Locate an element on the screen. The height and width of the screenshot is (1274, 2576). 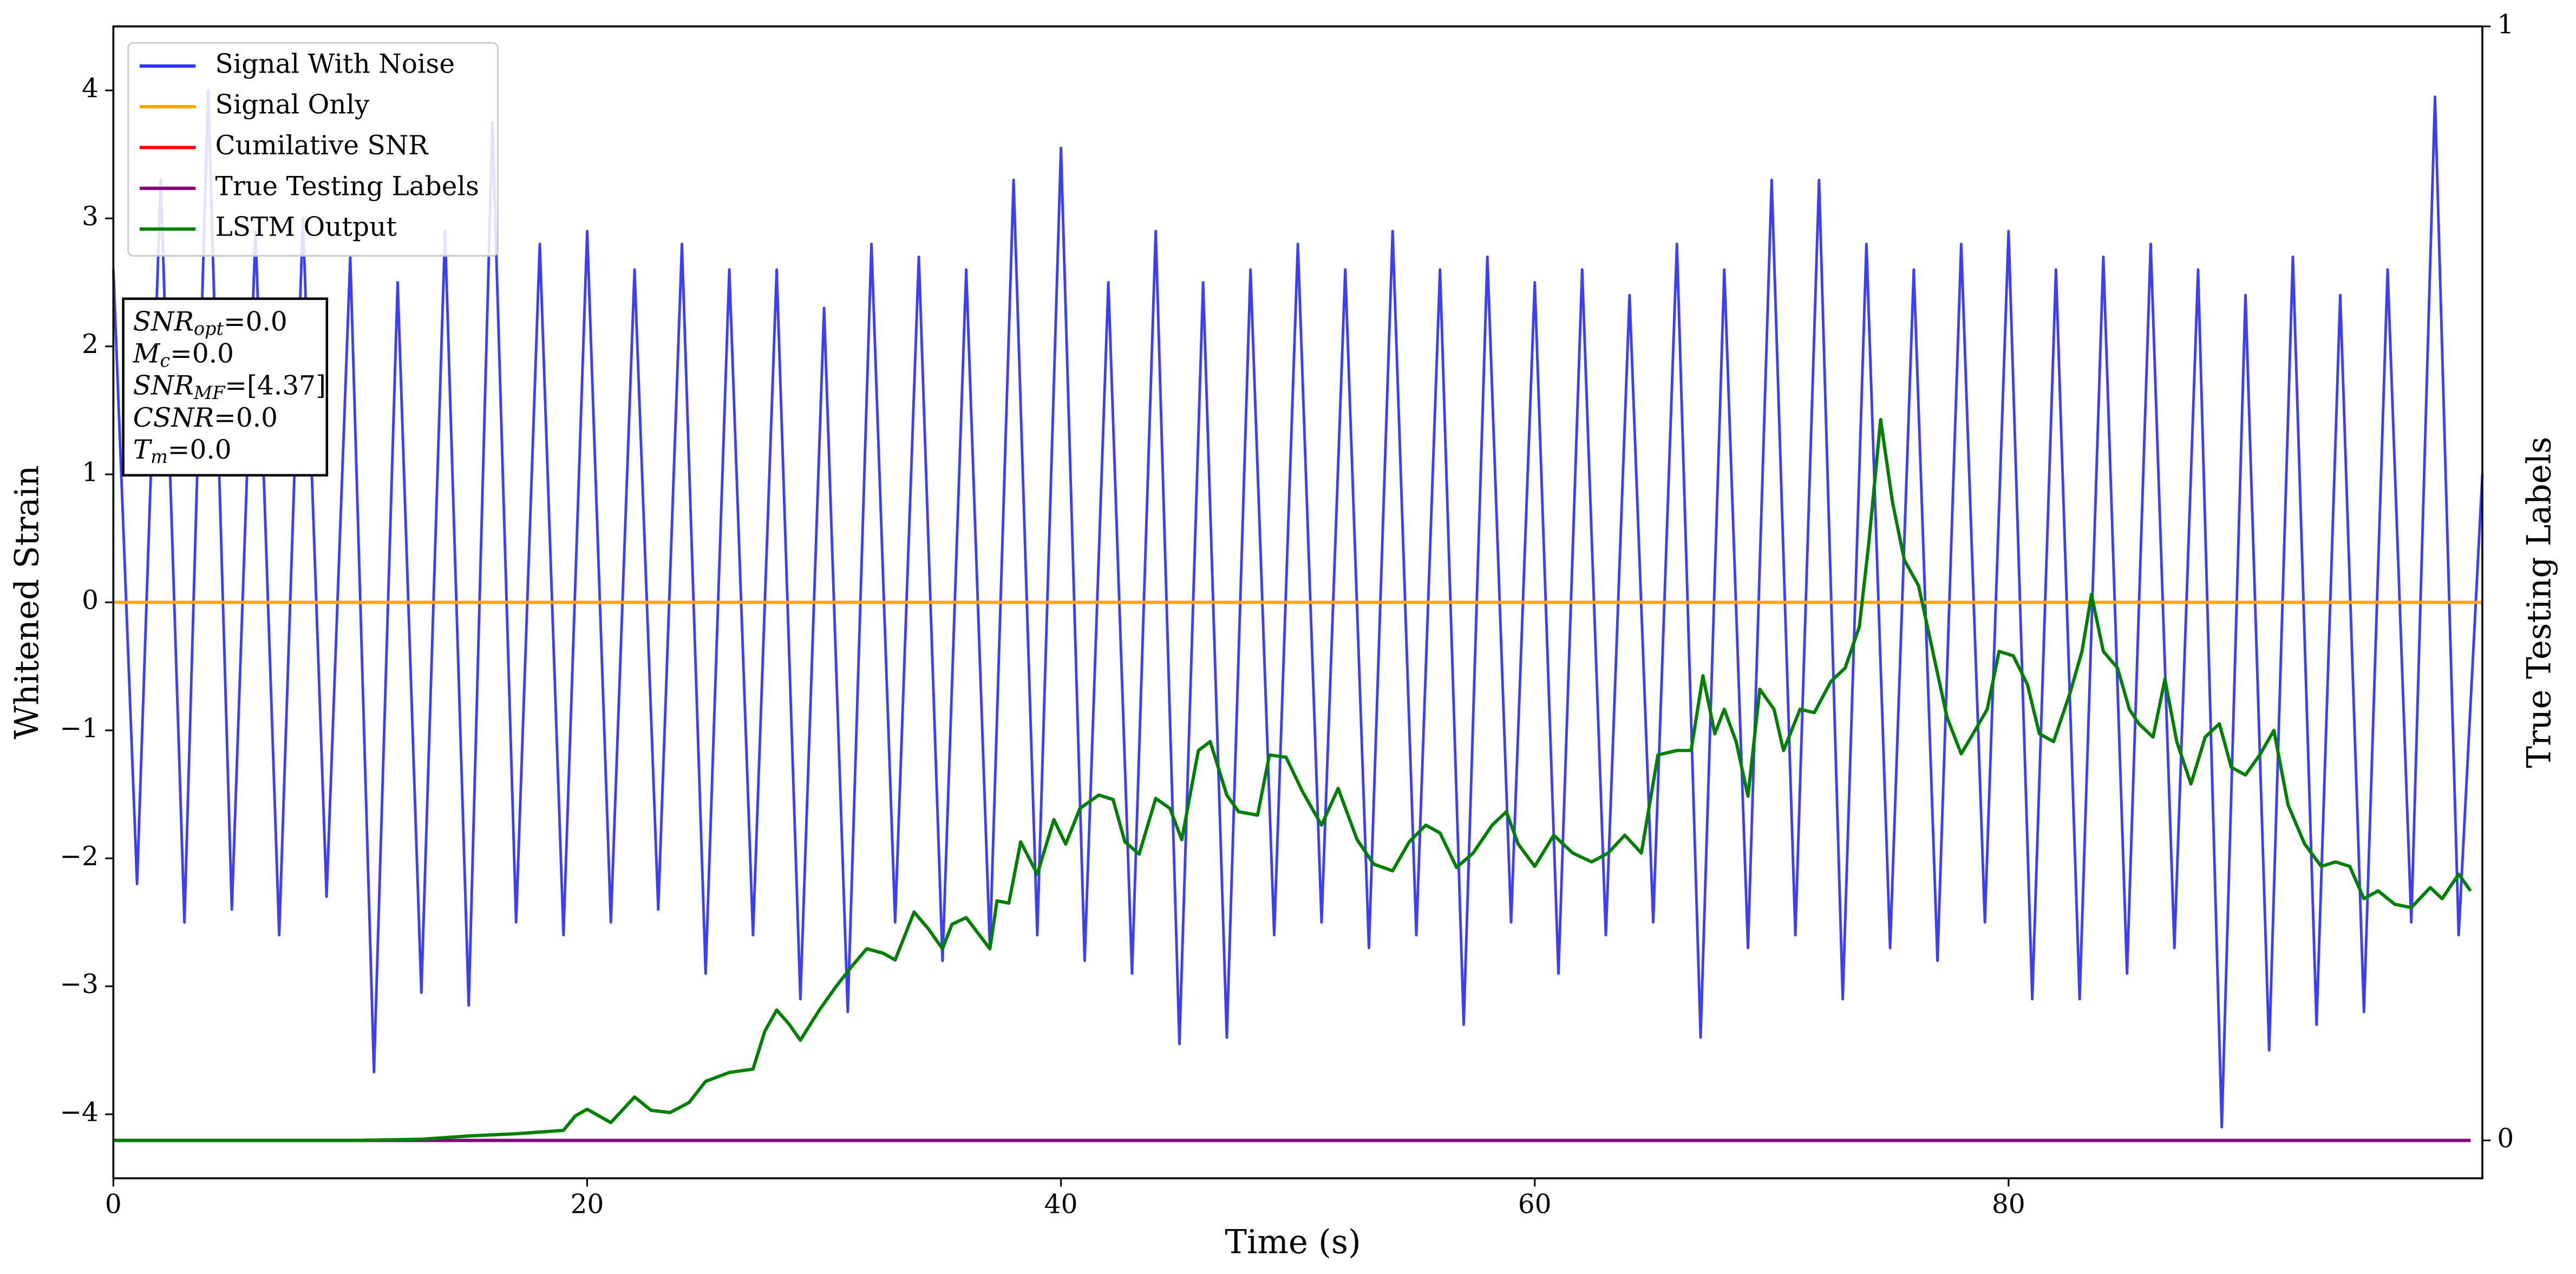
x-tick-label: 20 is located at coordinates (588, 1204).